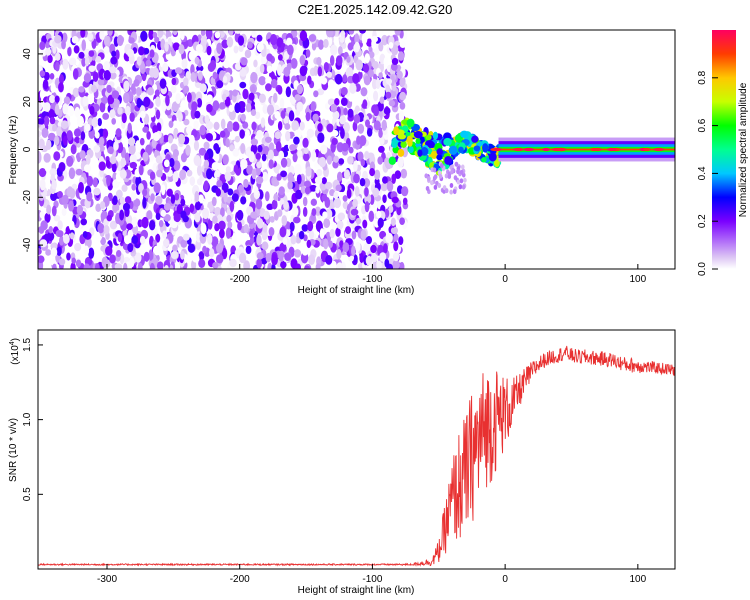  What do you see at coordinates (15, 351) in the screenshot?
I see `snr-multiplier: (x104)` at bounding box center [15, 351].